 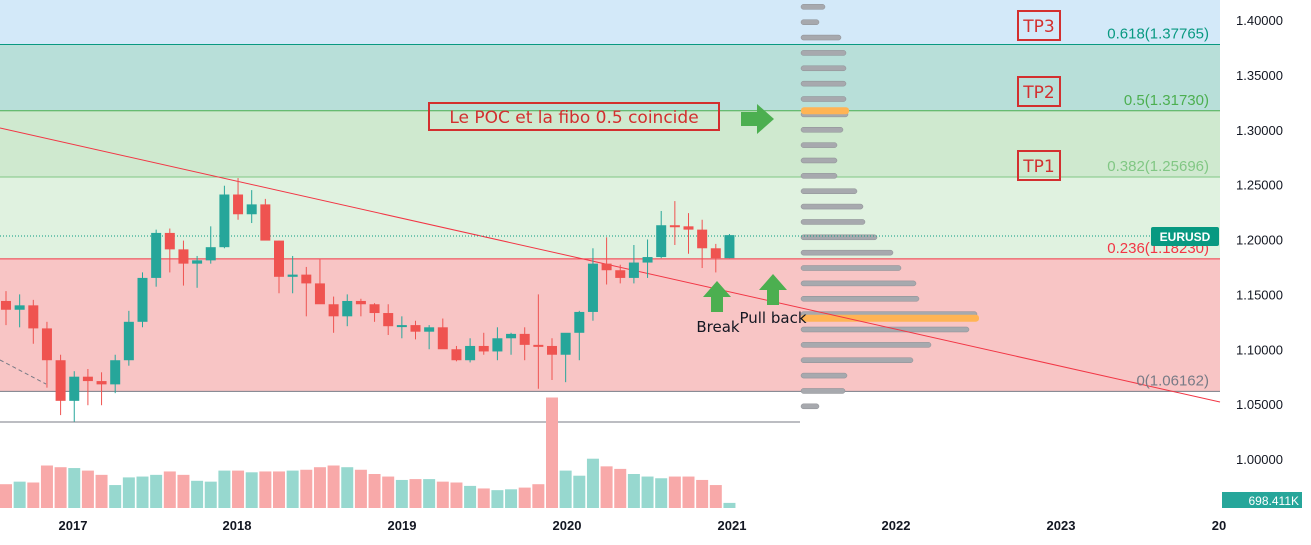 I want to click on time-tick-label: 2019, so click(x=402, y=525).